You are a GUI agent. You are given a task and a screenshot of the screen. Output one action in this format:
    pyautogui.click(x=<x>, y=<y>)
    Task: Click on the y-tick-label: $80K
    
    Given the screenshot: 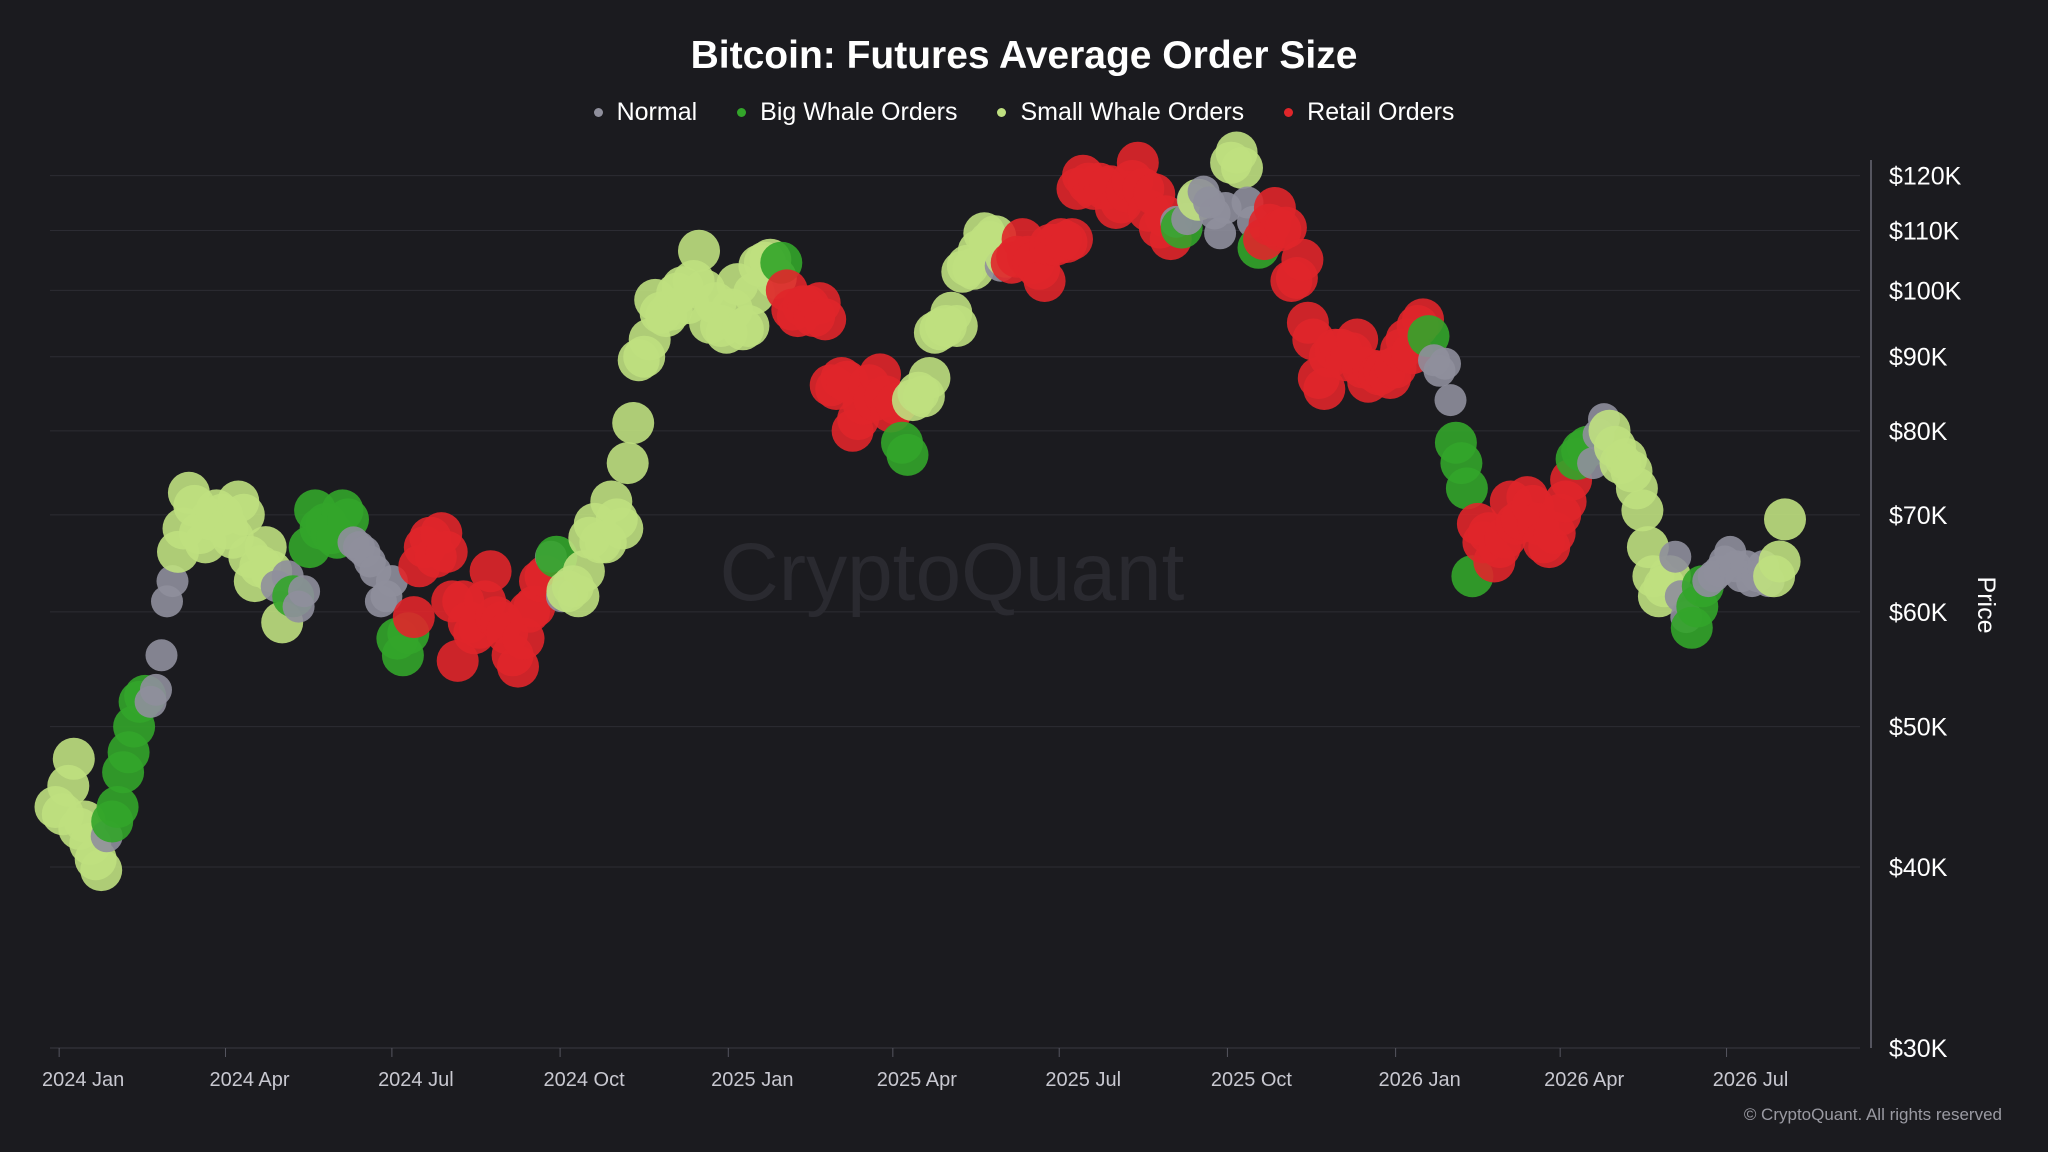 What is the action you would take?
    pyautogui.click(x=1918, y=432)
    